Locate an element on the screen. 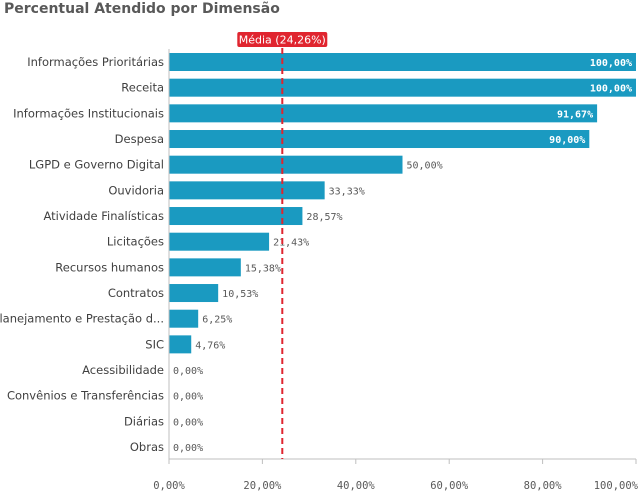 This screenshot has width=639, height=500. value-label: 90,00% is located at coordinates (567, 140).